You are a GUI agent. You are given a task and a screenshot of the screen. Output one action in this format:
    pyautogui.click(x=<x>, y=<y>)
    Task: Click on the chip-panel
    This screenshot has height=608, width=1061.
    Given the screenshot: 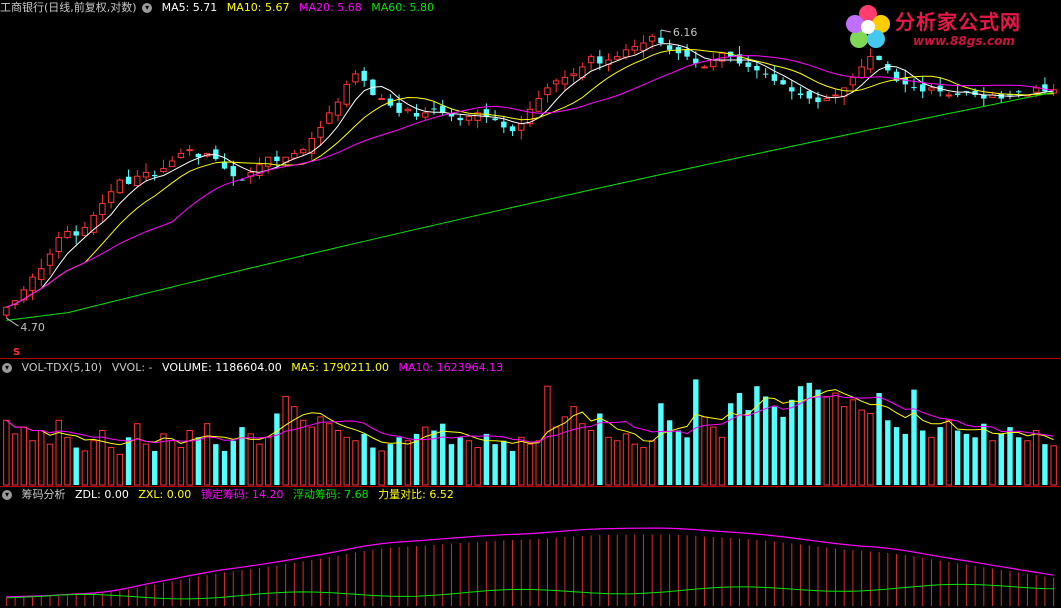 What is the action you would take?
    pyautogui.click(x=530, y=566)
    